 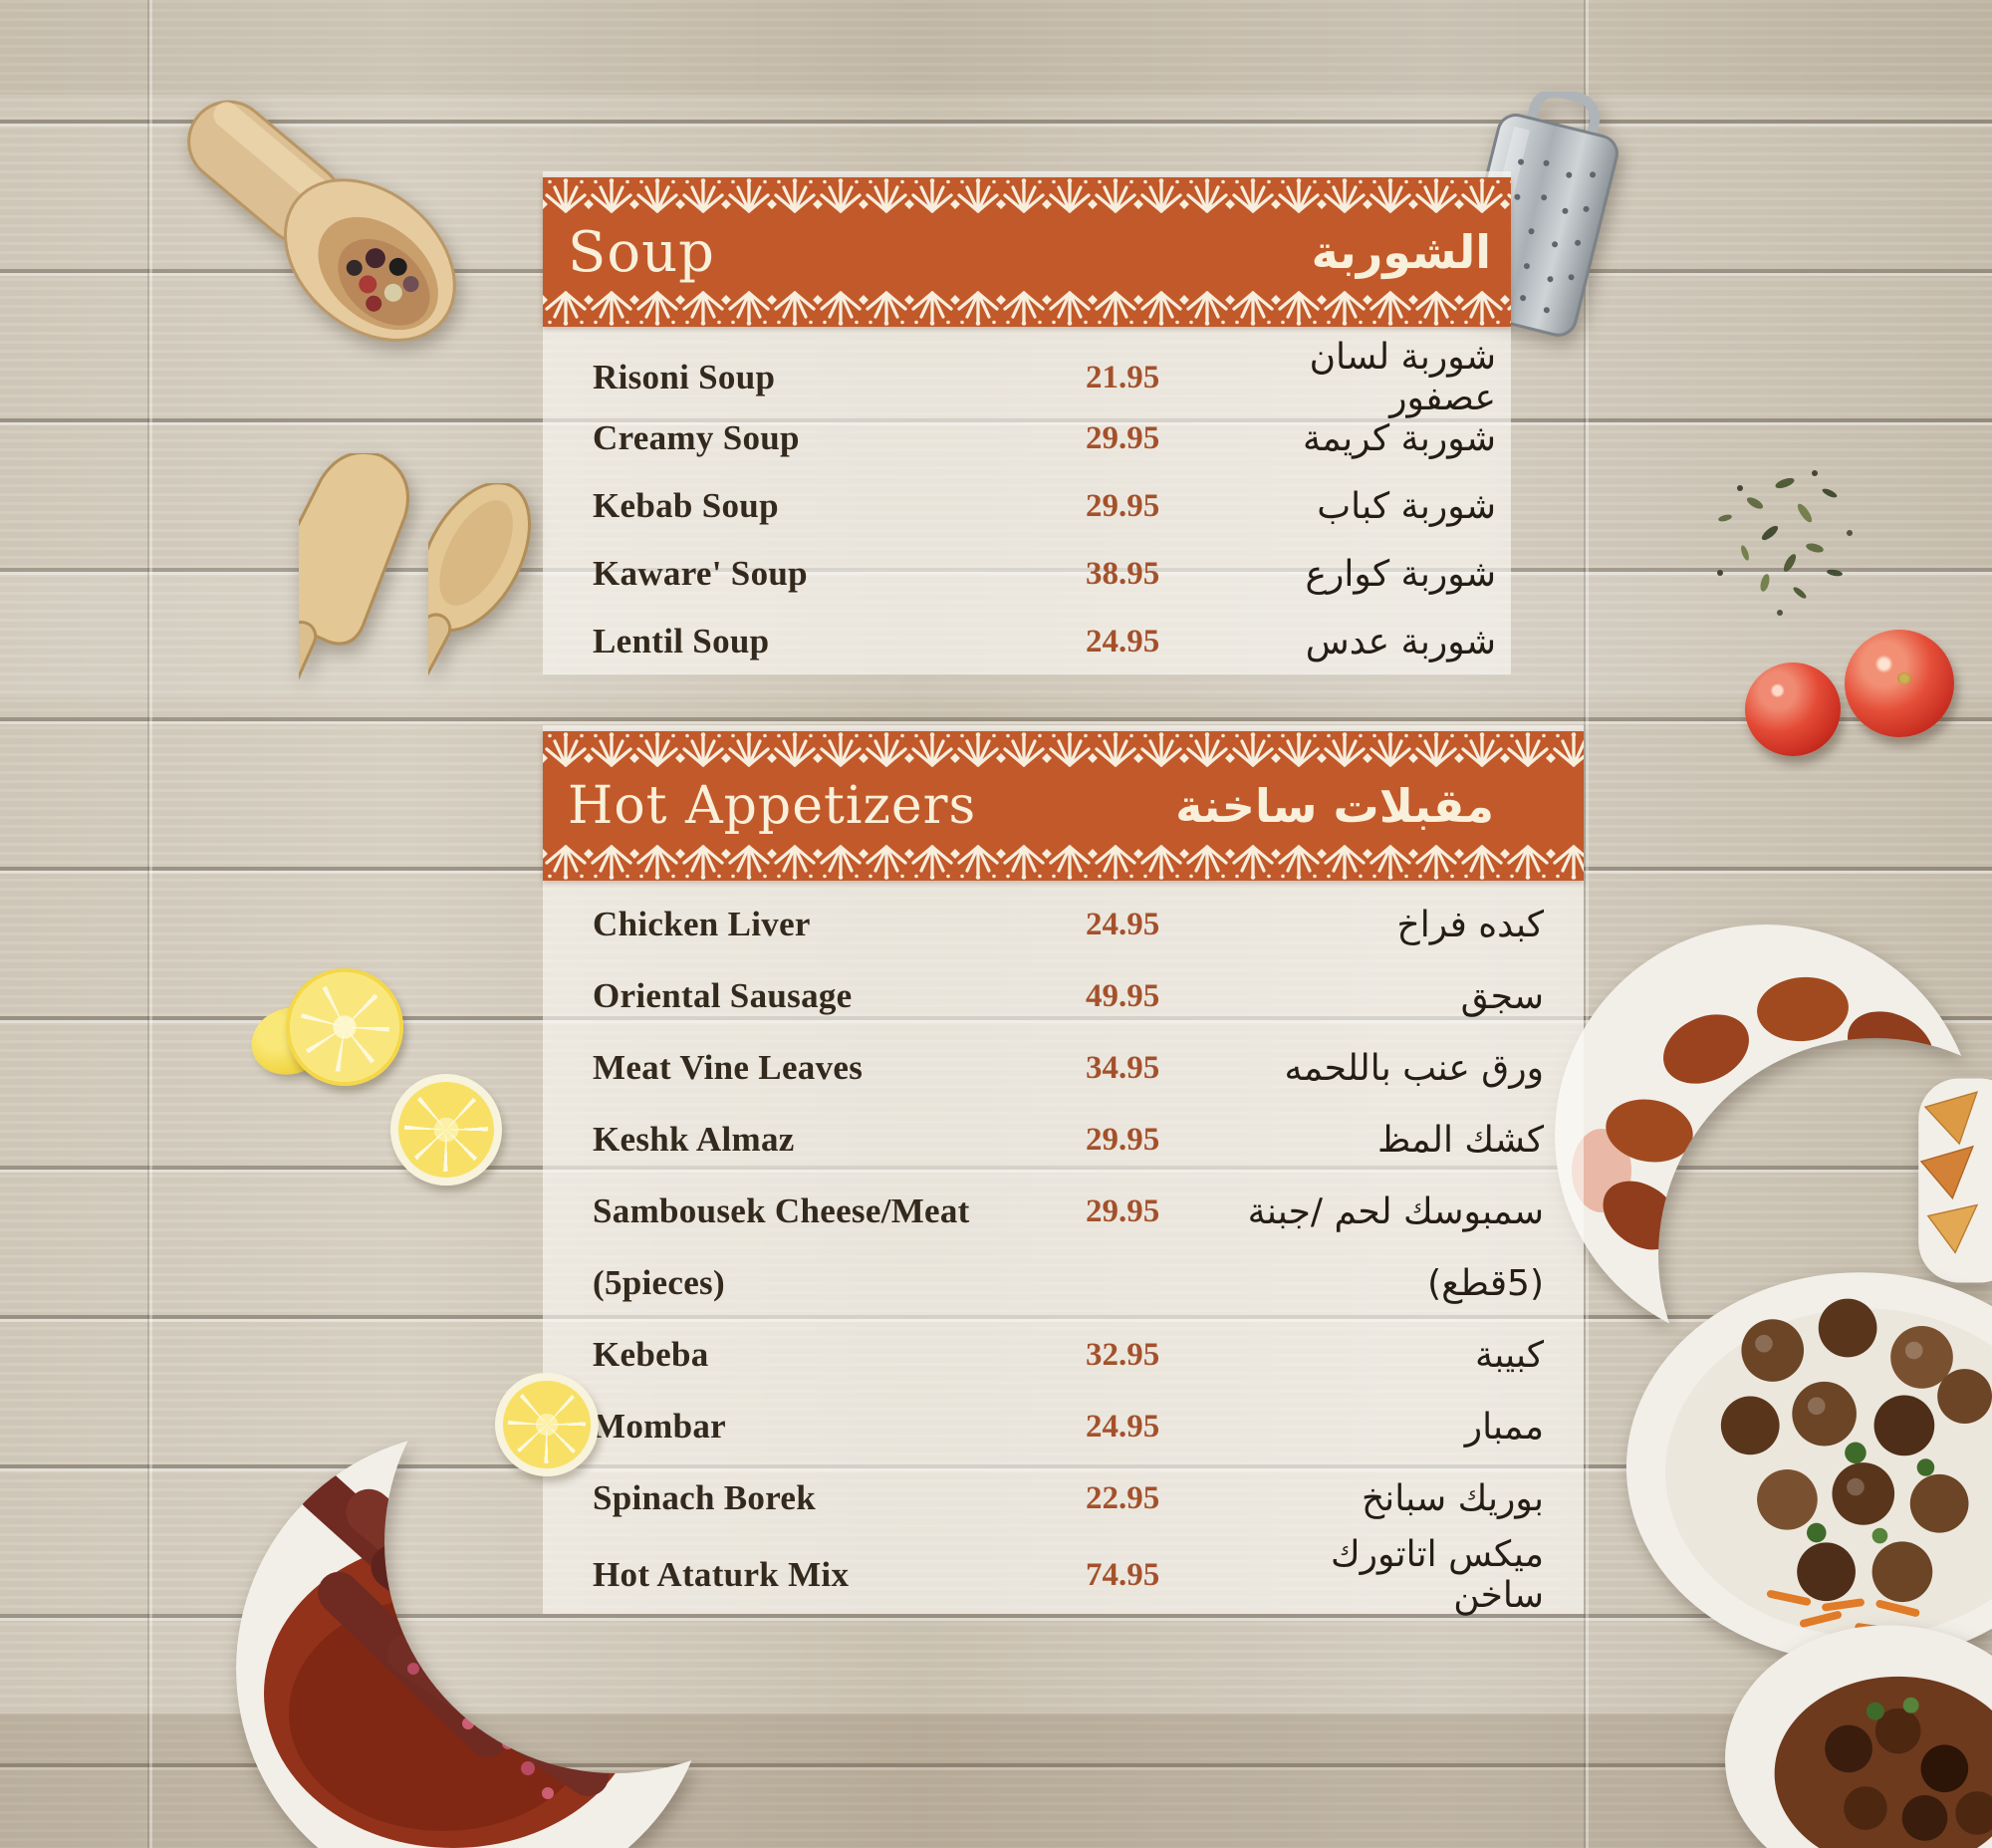 What do you see at coordinates (1123, 1068) in the screenshot?
I see `item-price: 34.95` at bounding box center [1123, 1068].